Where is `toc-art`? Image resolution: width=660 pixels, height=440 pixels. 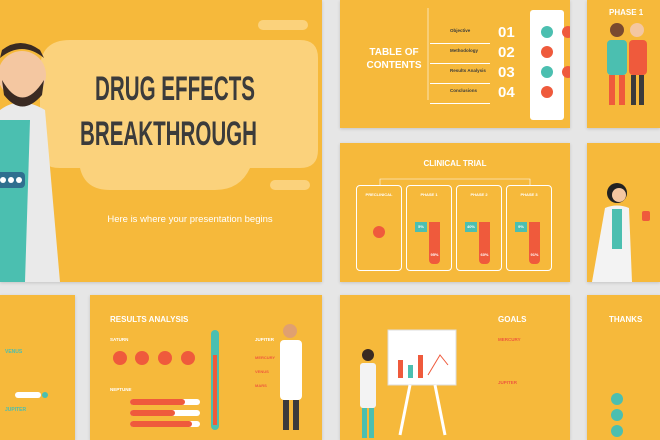
toc-art is located at coordinates (498, 64).